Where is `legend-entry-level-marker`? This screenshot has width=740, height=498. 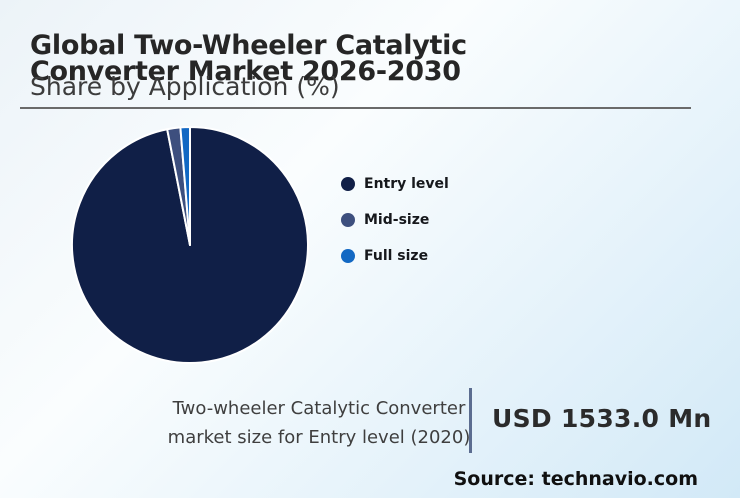
legend-entry-level-marker is located at coordinates (348, 183).